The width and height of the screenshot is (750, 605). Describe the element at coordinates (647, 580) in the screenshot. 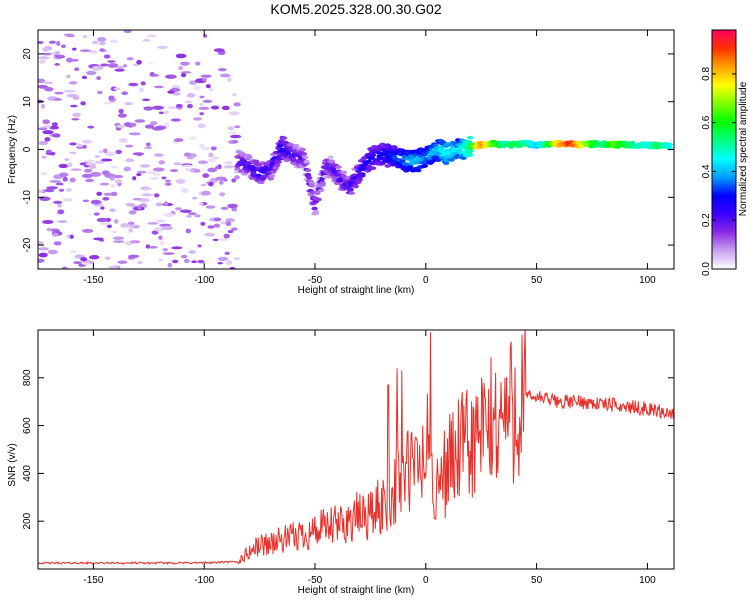

I see `snr-xtick-label: 100` at that location.